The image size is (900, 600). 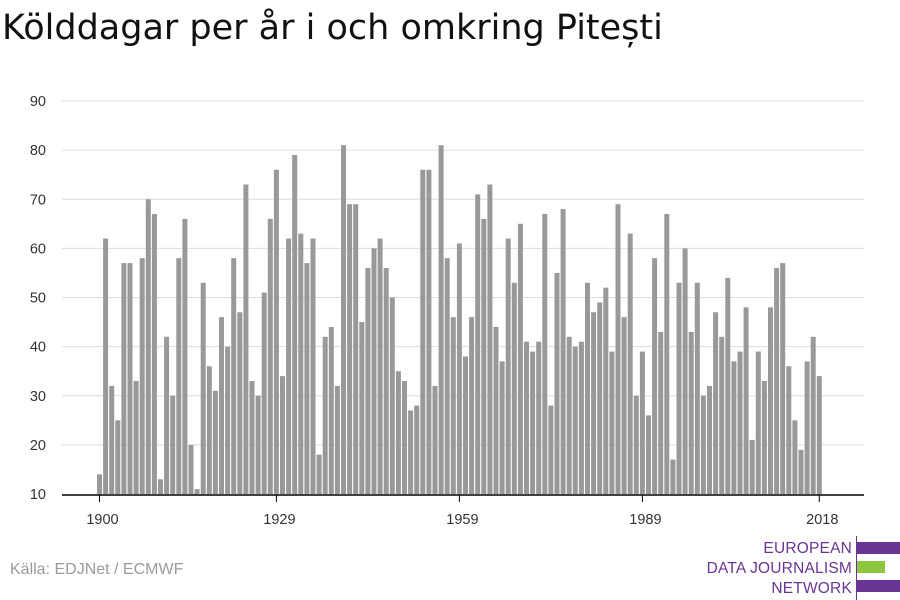 What do you see at coordinates (716, 403) in the screenshot?
I see `bar-2001` at bounding box center [716, 403].